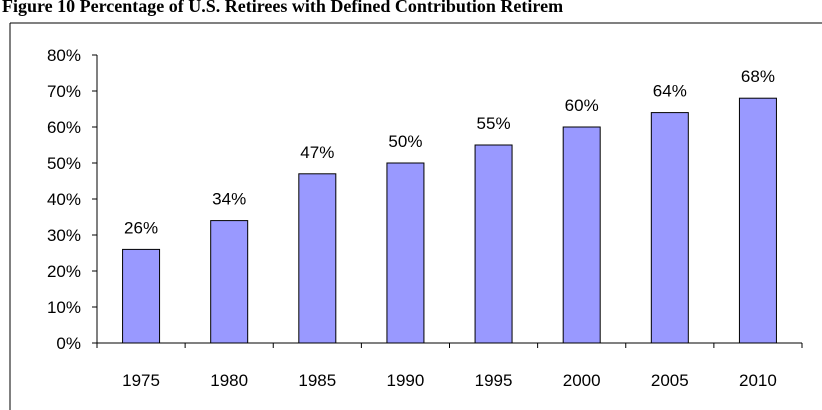  Describe the element at coordinates (758, 380) in the screenshot. I see `x-tick-label: 2010` at that location.